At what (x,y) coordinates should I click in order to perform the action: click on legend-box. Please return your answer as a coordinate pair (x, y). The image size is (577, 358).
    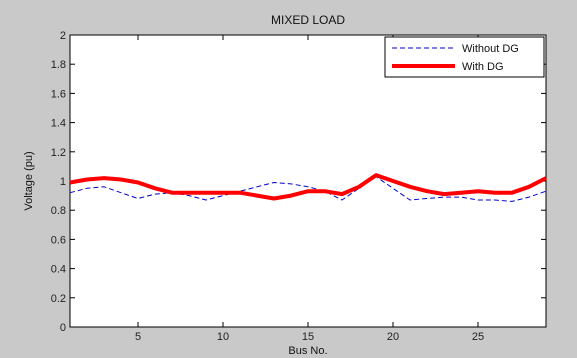
    Looking at the image, I should click on (464, 57).